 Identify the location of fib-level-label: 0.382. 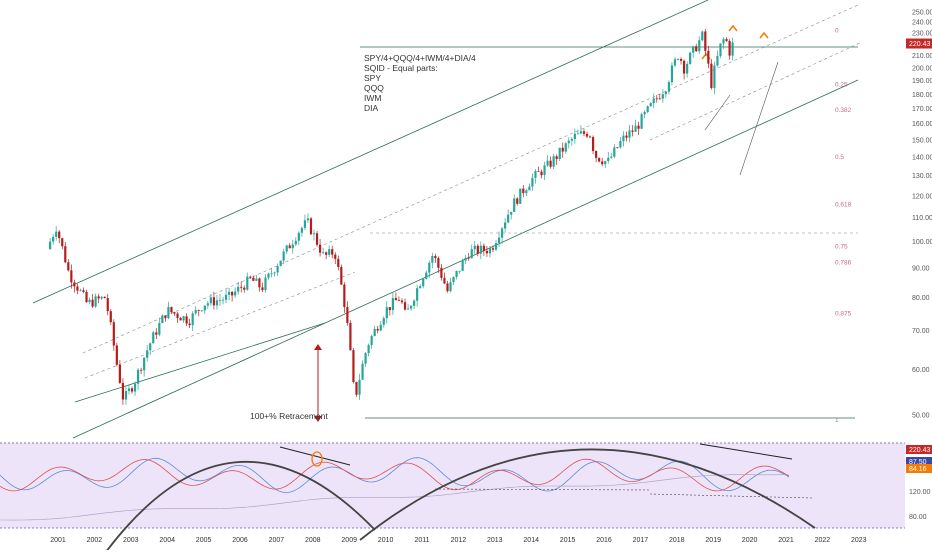
(843, 110).